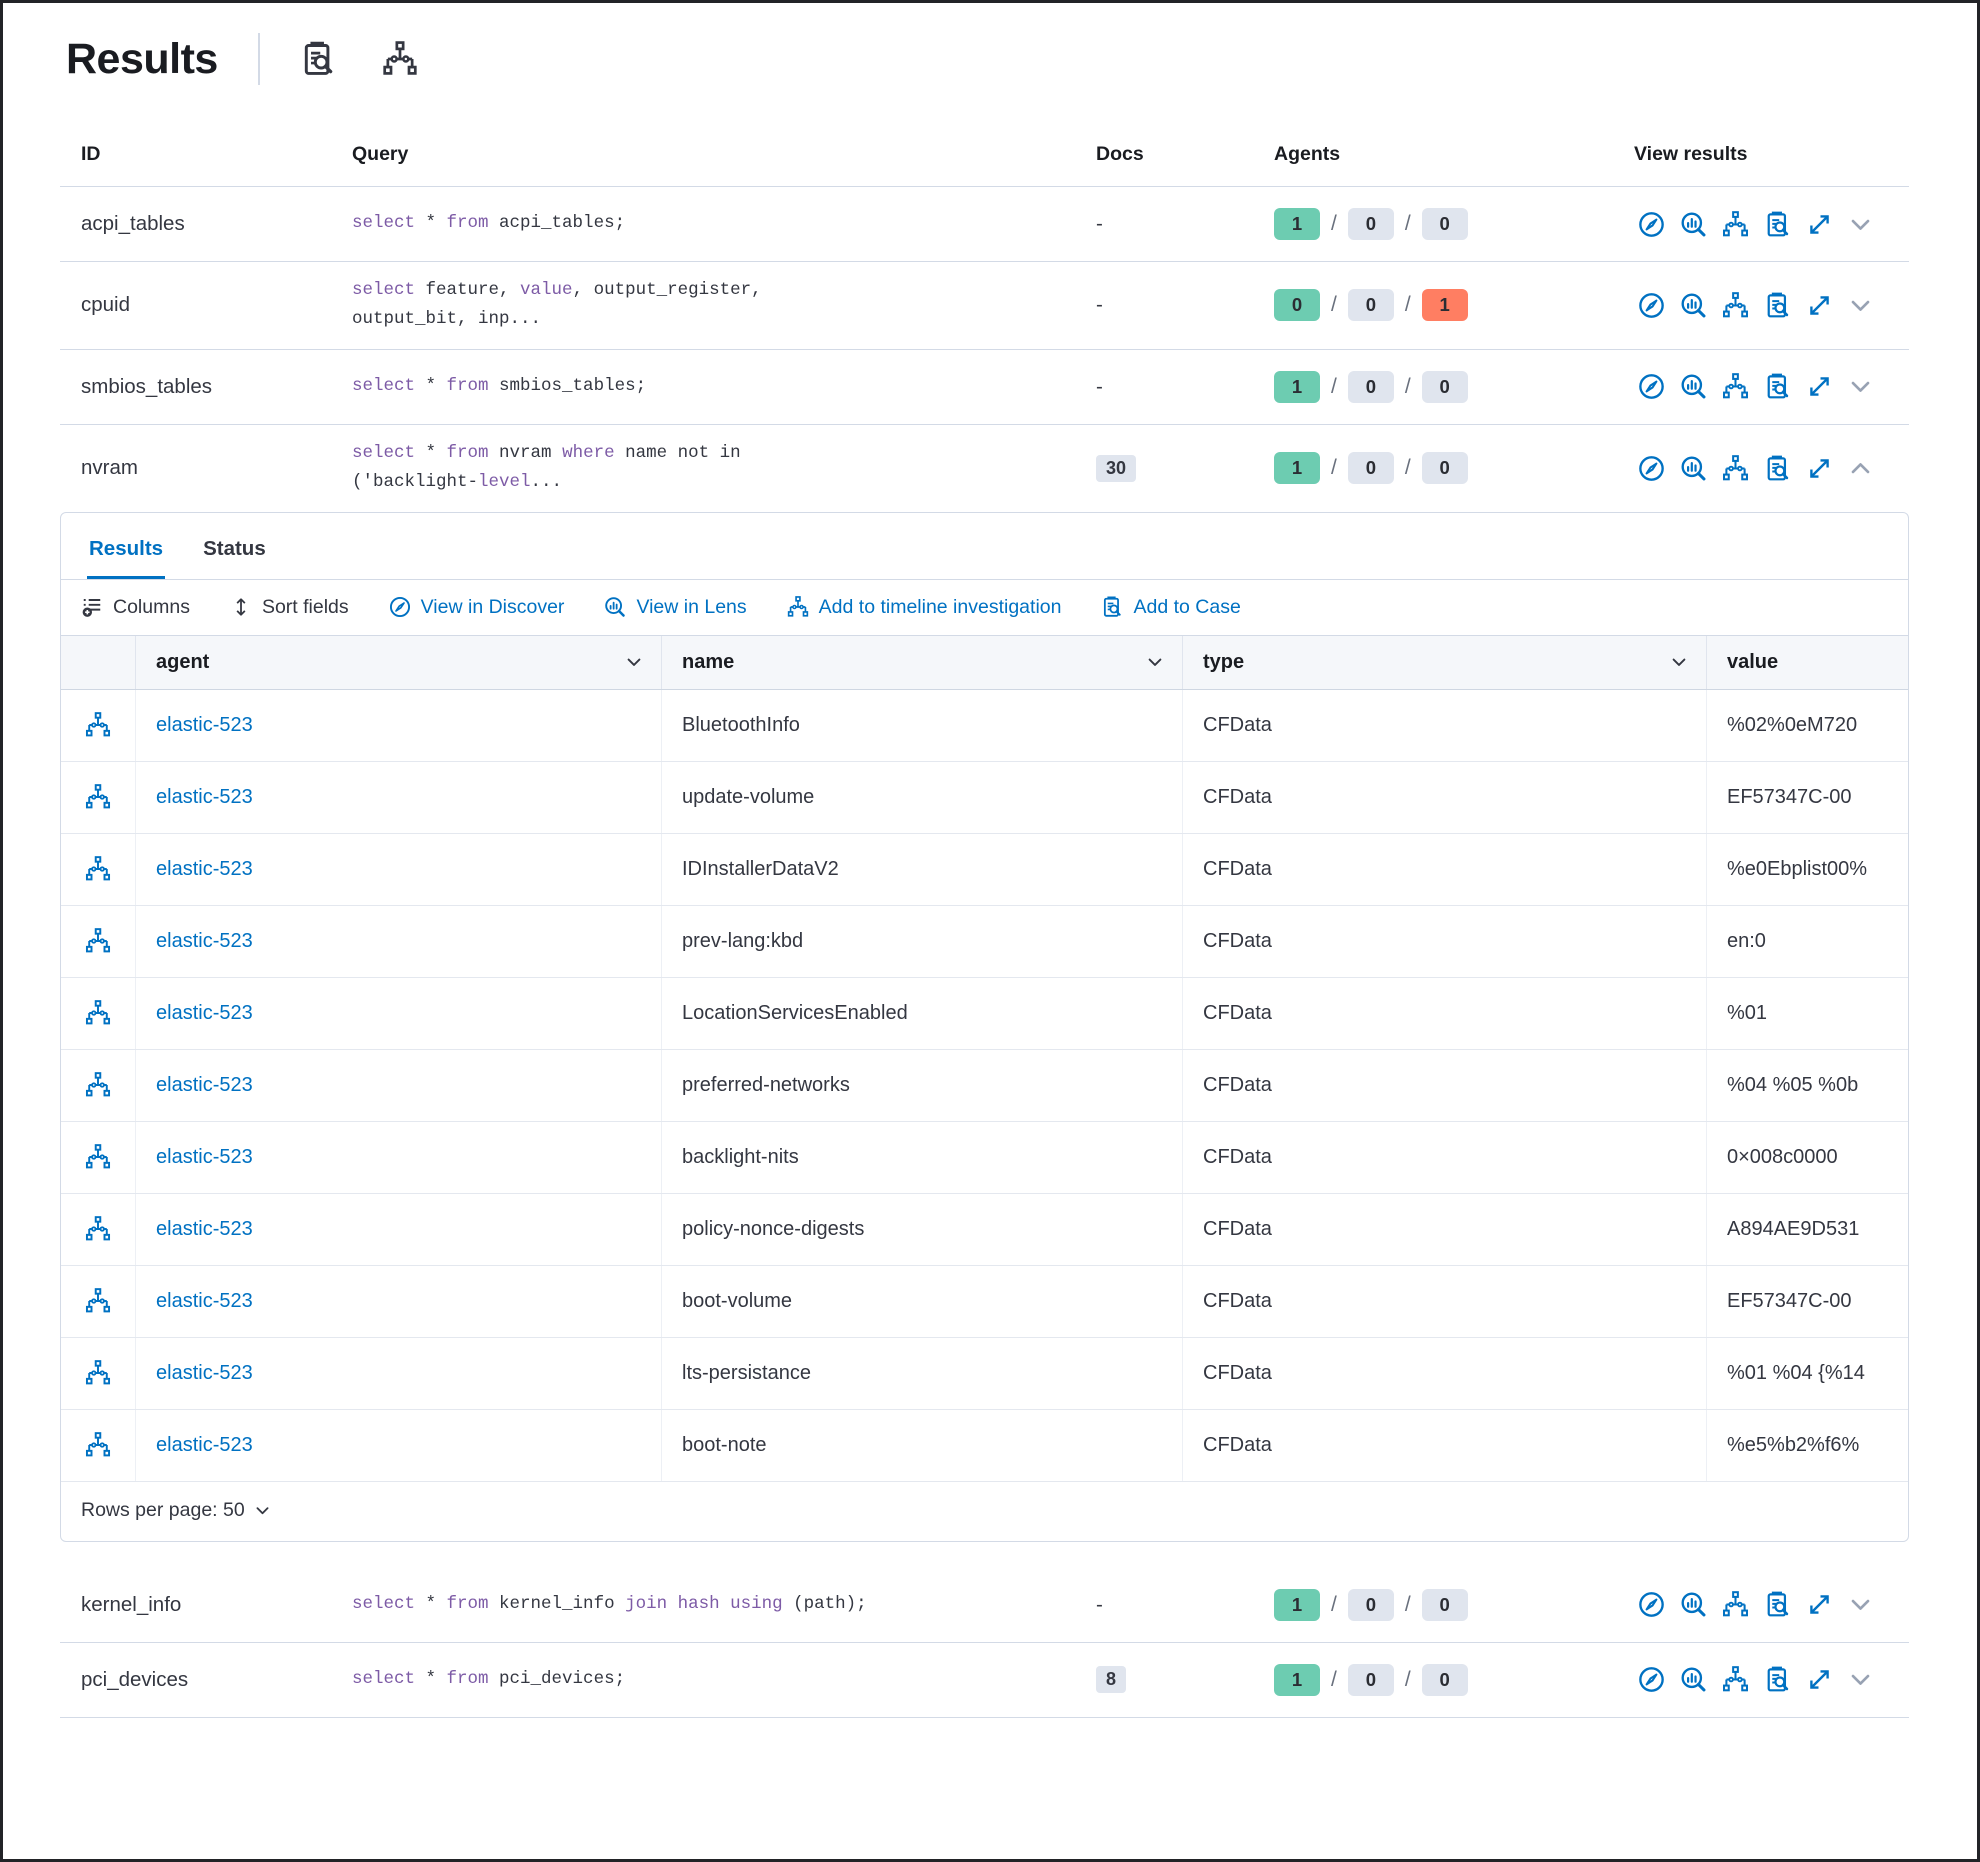 Image resolution: width=1980 pixels, height=1862 pixels. What do you see at coordinates (142, 58) in the screenshot?
I see `page-title: Results` at bounding box center [142, 58].